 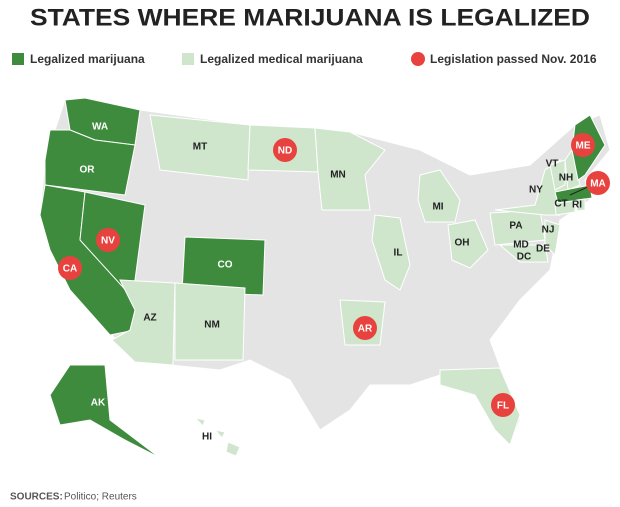 I want to click on legend-label: Legalized marijuana, so click(x=87, y=59).